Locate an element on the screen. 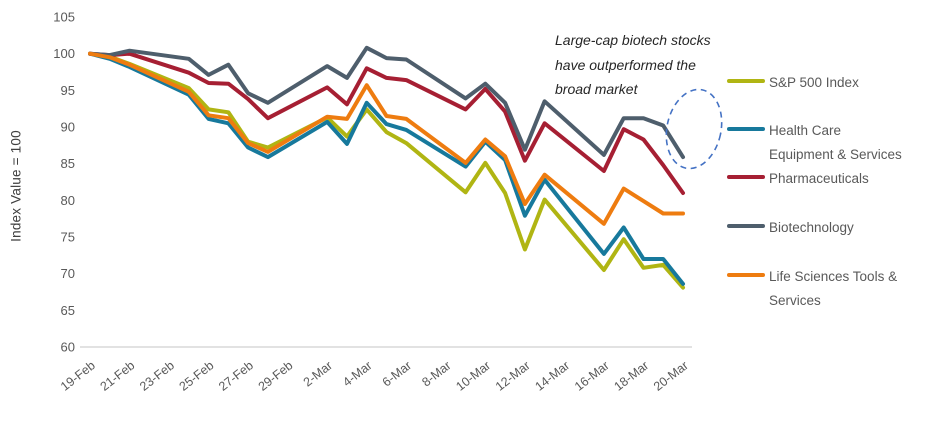 This screenshot has width=939, height=423. annotation-line: Large-cap biotech stocks is located at coordinates (633, 40).